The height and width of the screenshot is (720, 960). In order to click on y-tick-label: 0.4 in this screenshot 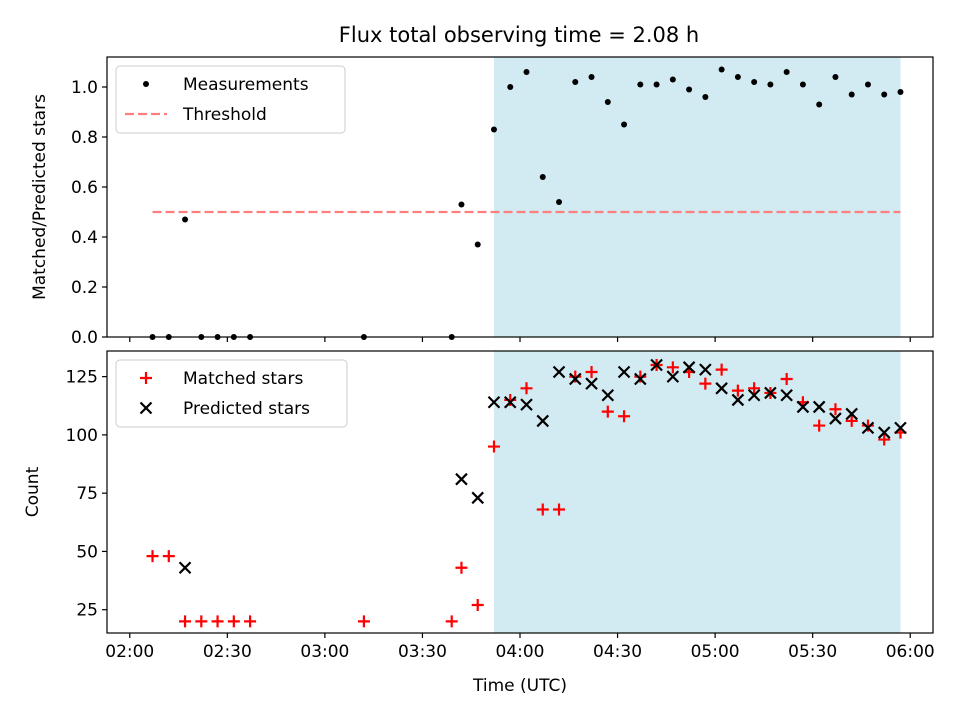, I will do `click(84, 238)`.